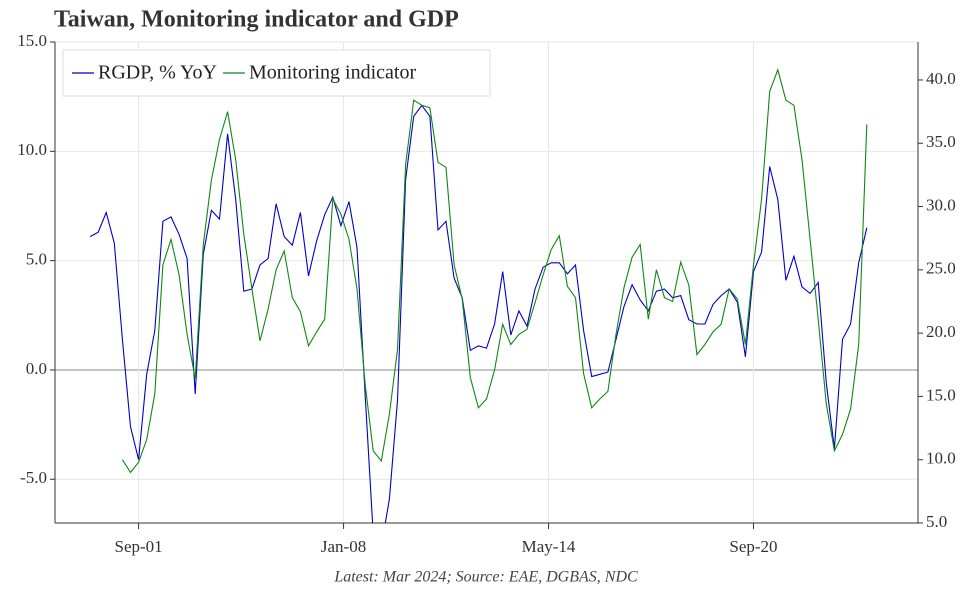 This screenshot has height=589, width=972. I want to click on x-tick-label: Sep-20, so click(753, 546).